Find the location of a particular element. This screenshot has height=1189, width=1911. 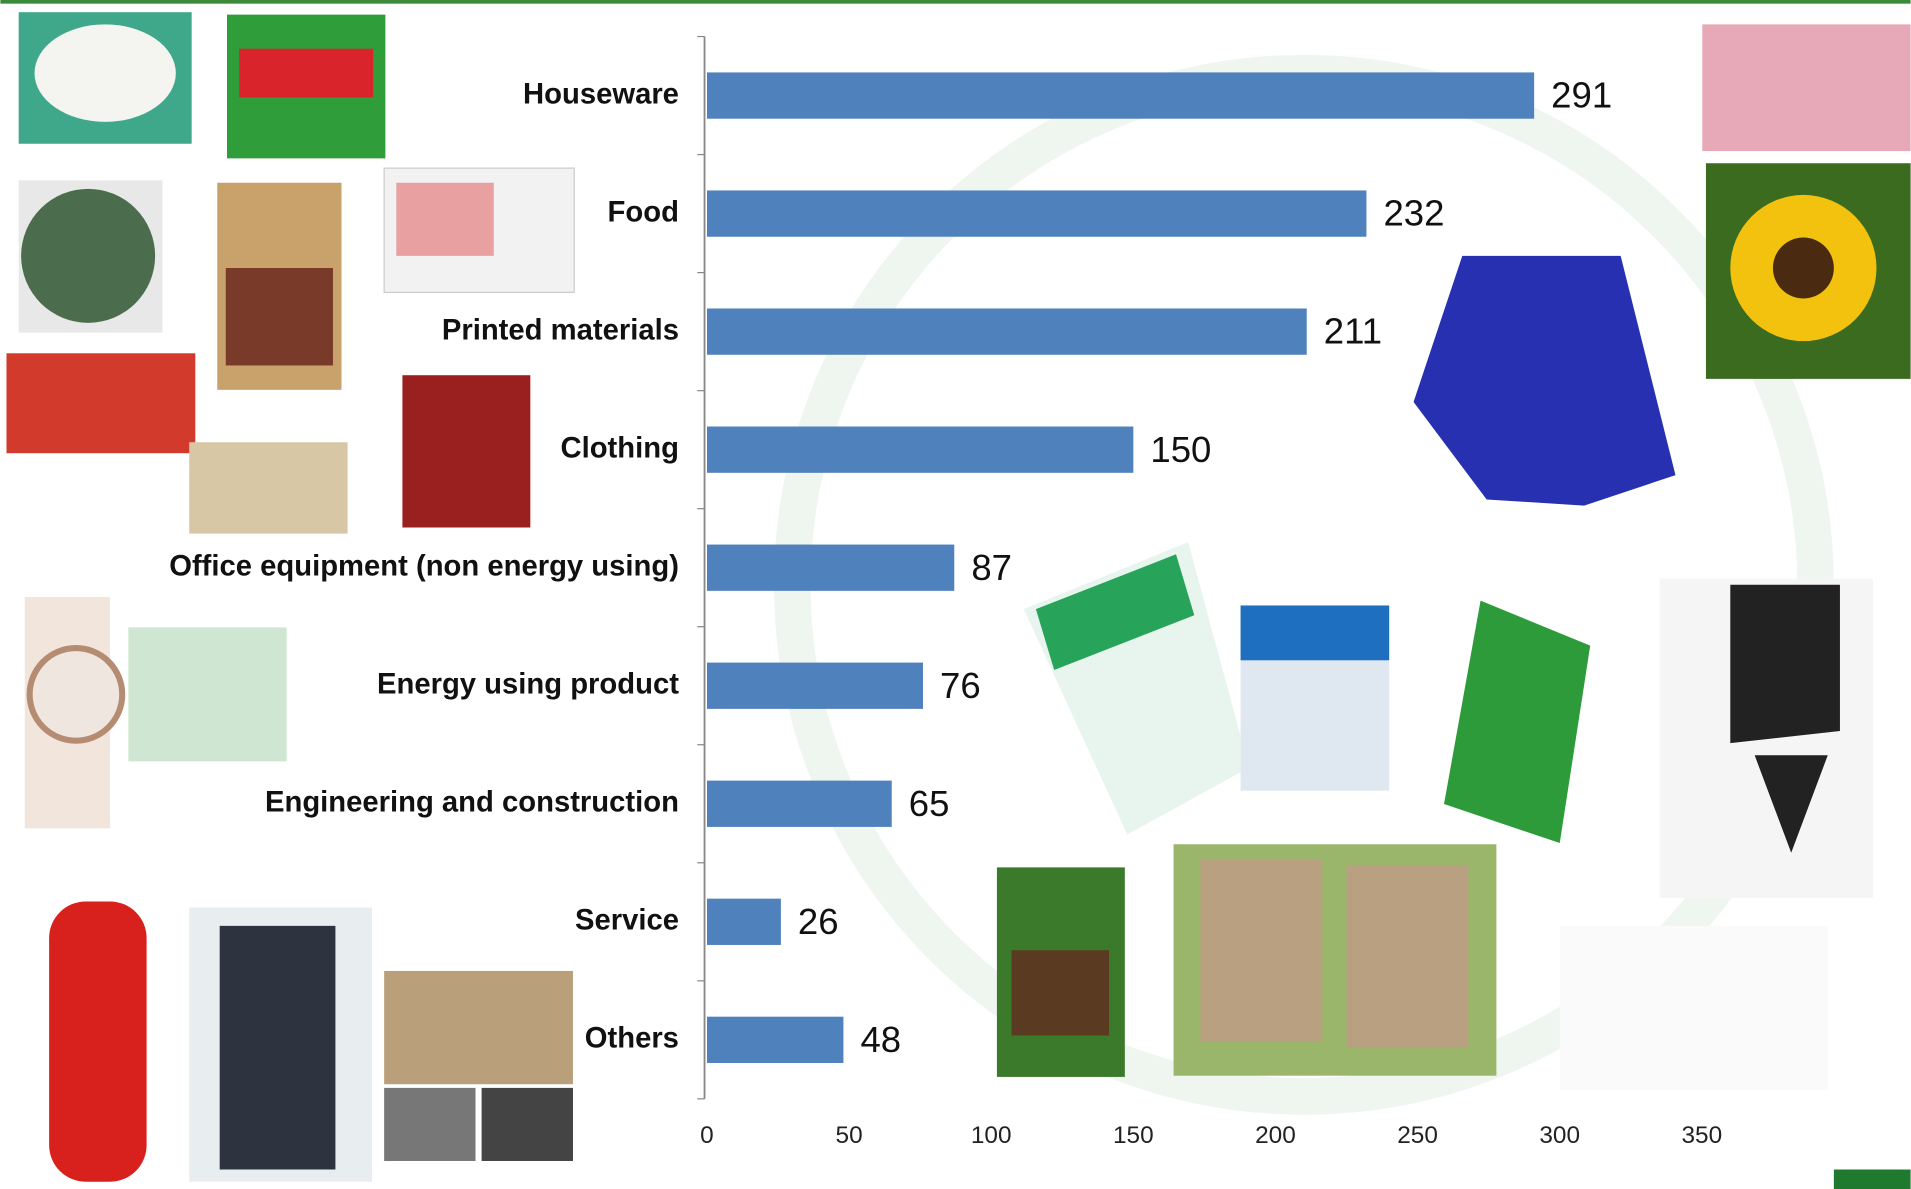

category-label: Clothing is located at coordinates (619, 448).